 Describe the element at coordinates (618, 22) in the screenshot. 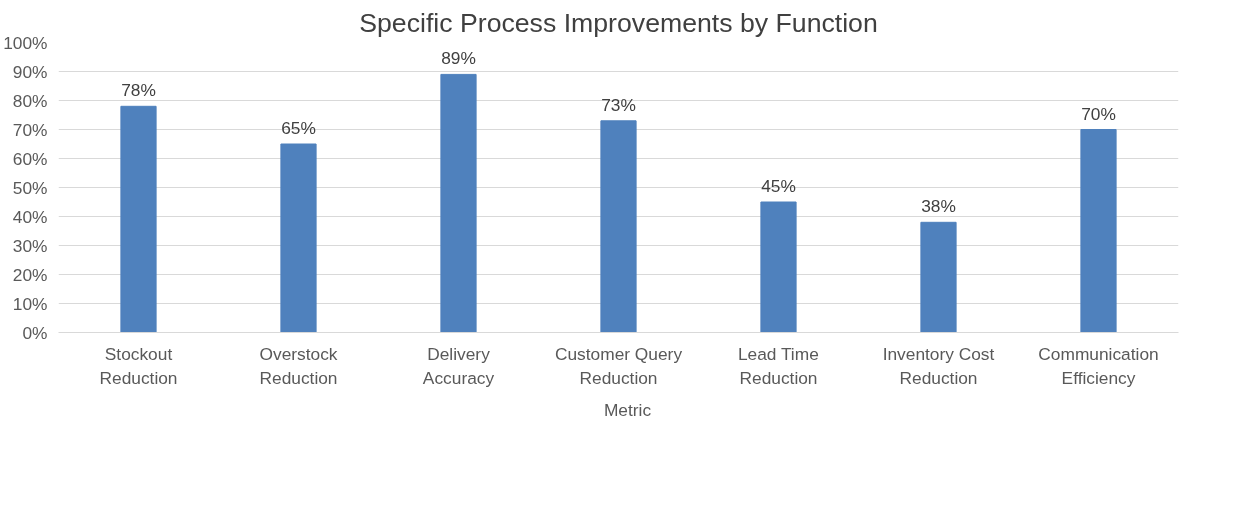

I see `chart-title: Specific Process Improvements by Function` at that location.